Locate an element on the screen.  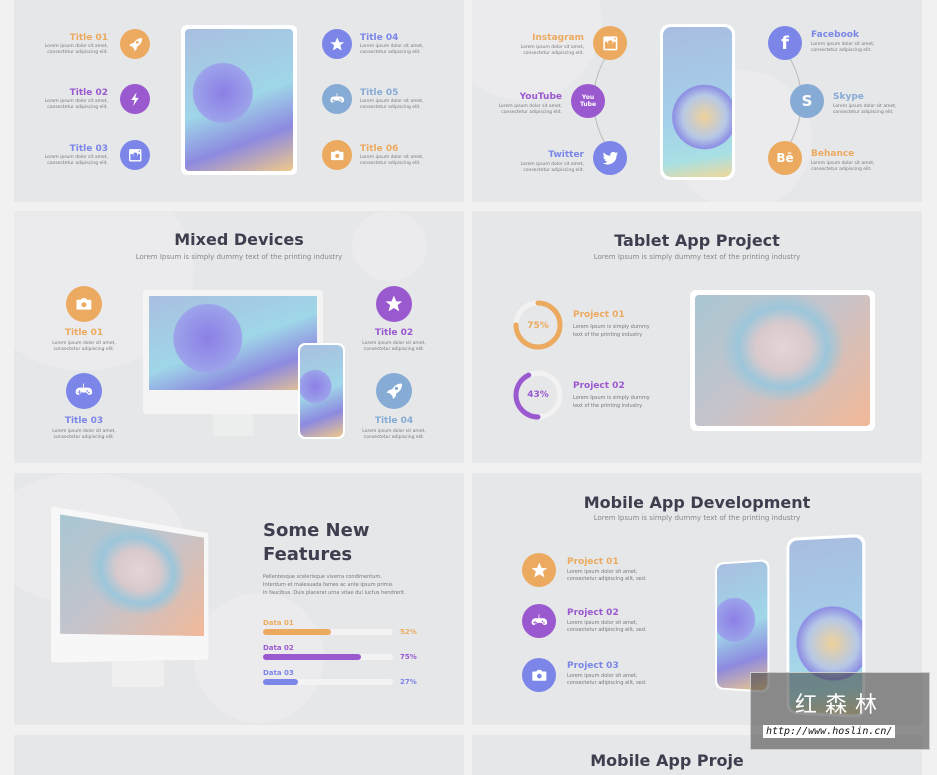
watermark-url: http://www.hoslin.cn/ is located at coordinates (829, 731).